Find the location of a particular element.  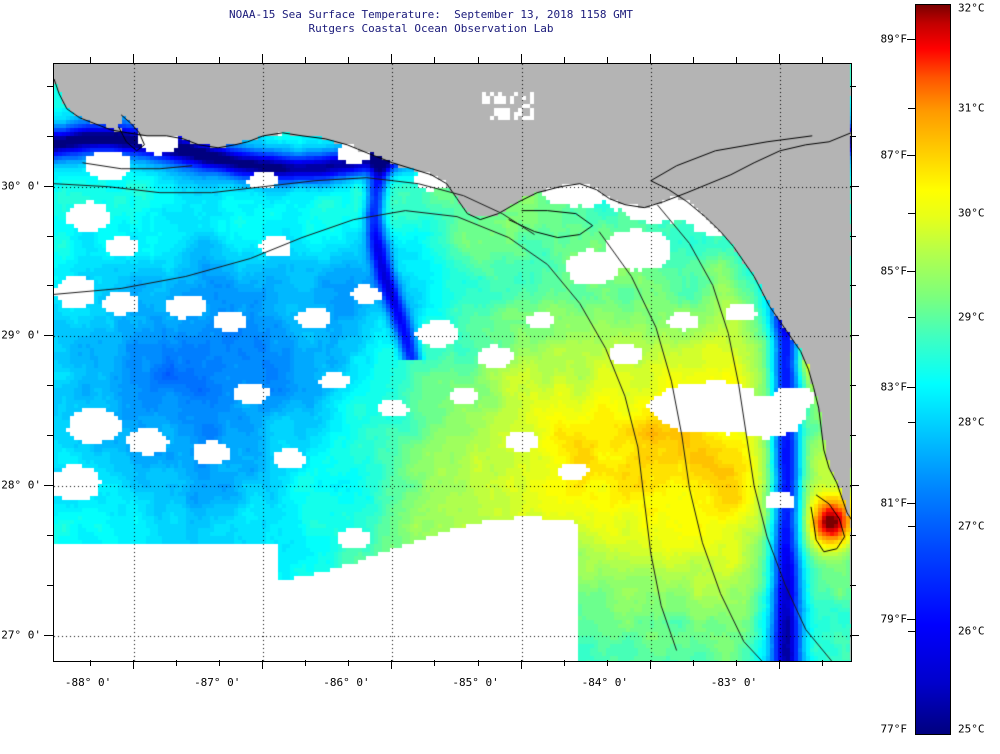

lon-label: -87° 0' is located at coordinates (217, 682).